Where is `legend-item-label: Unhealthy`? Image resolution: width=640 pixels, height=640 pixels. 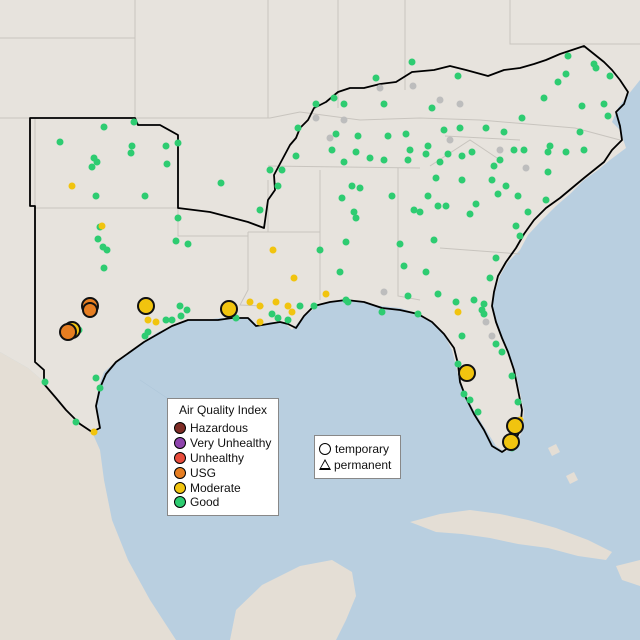 legend-item-label: Unhealthy is located at coordinates (217, 458).